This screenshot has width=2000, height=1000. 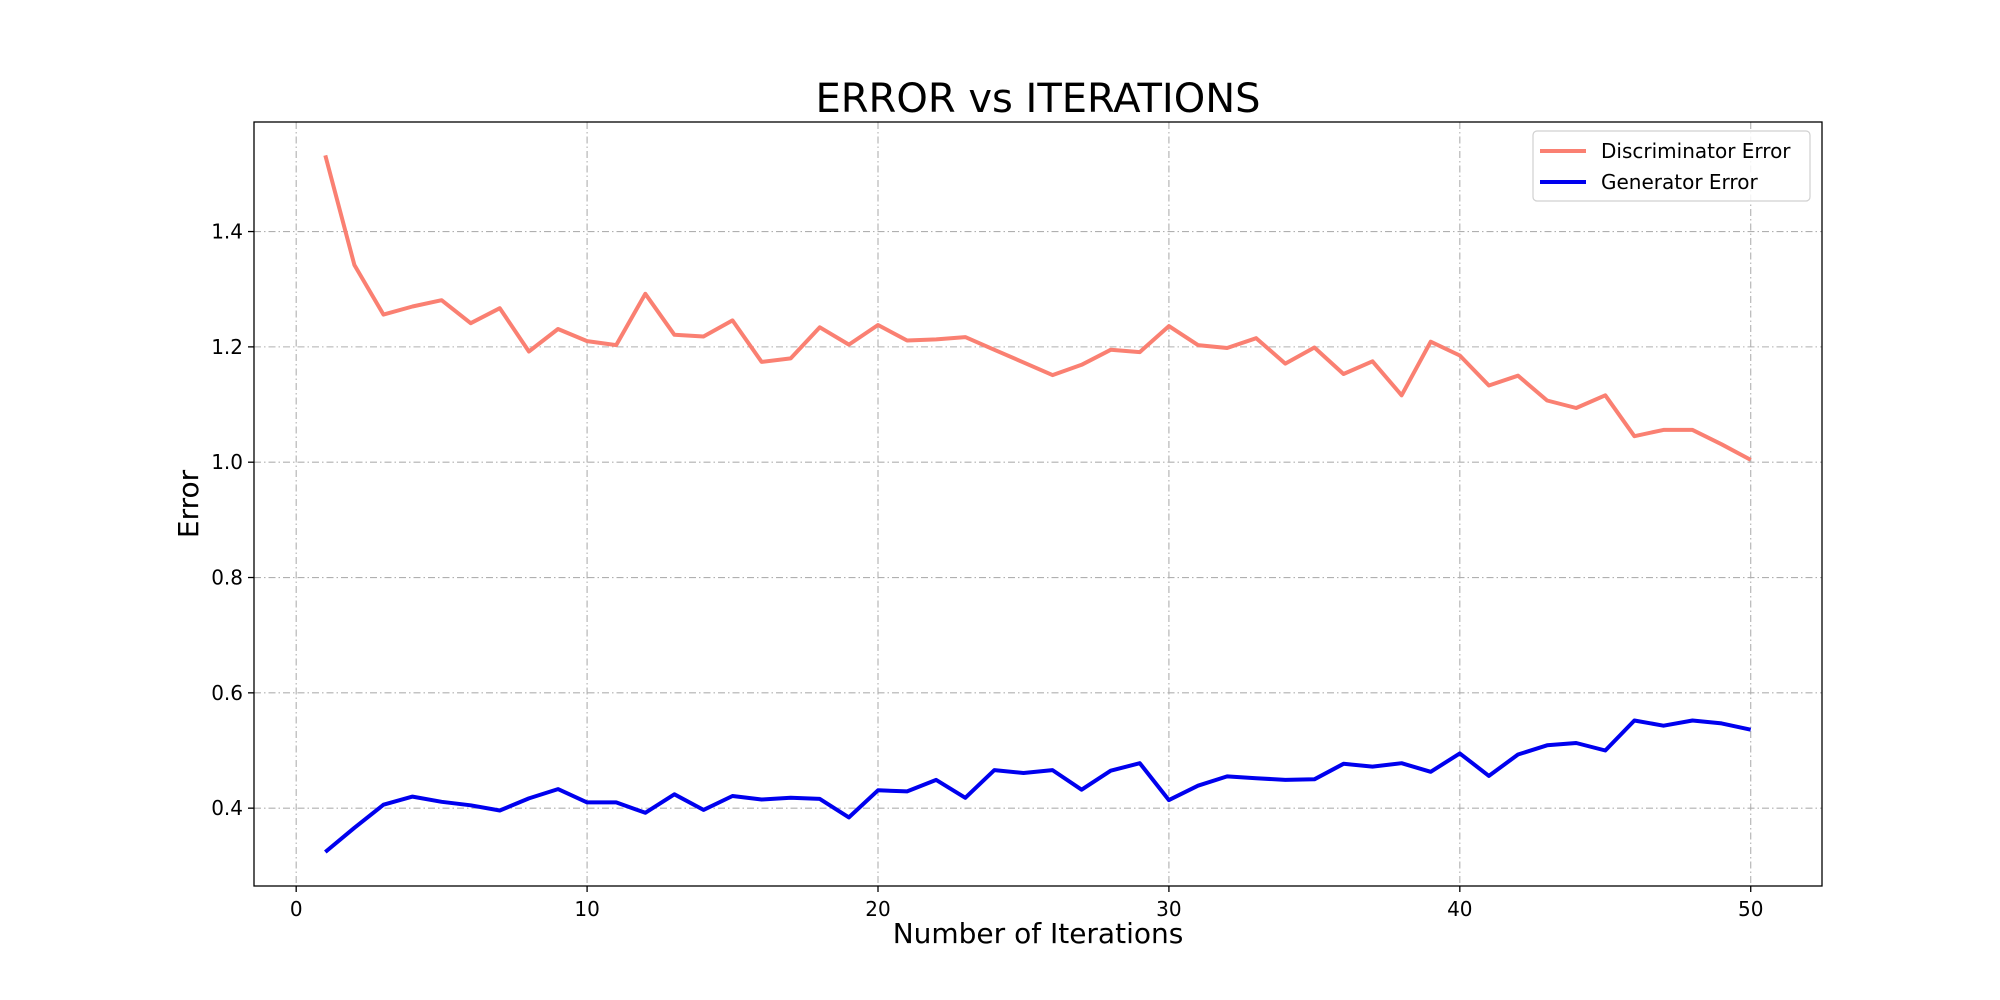 What do you see at coordinates (227, 347) in the screenshot?
I see `y-tick-label: 1.2` at bounding box center [227, 347].